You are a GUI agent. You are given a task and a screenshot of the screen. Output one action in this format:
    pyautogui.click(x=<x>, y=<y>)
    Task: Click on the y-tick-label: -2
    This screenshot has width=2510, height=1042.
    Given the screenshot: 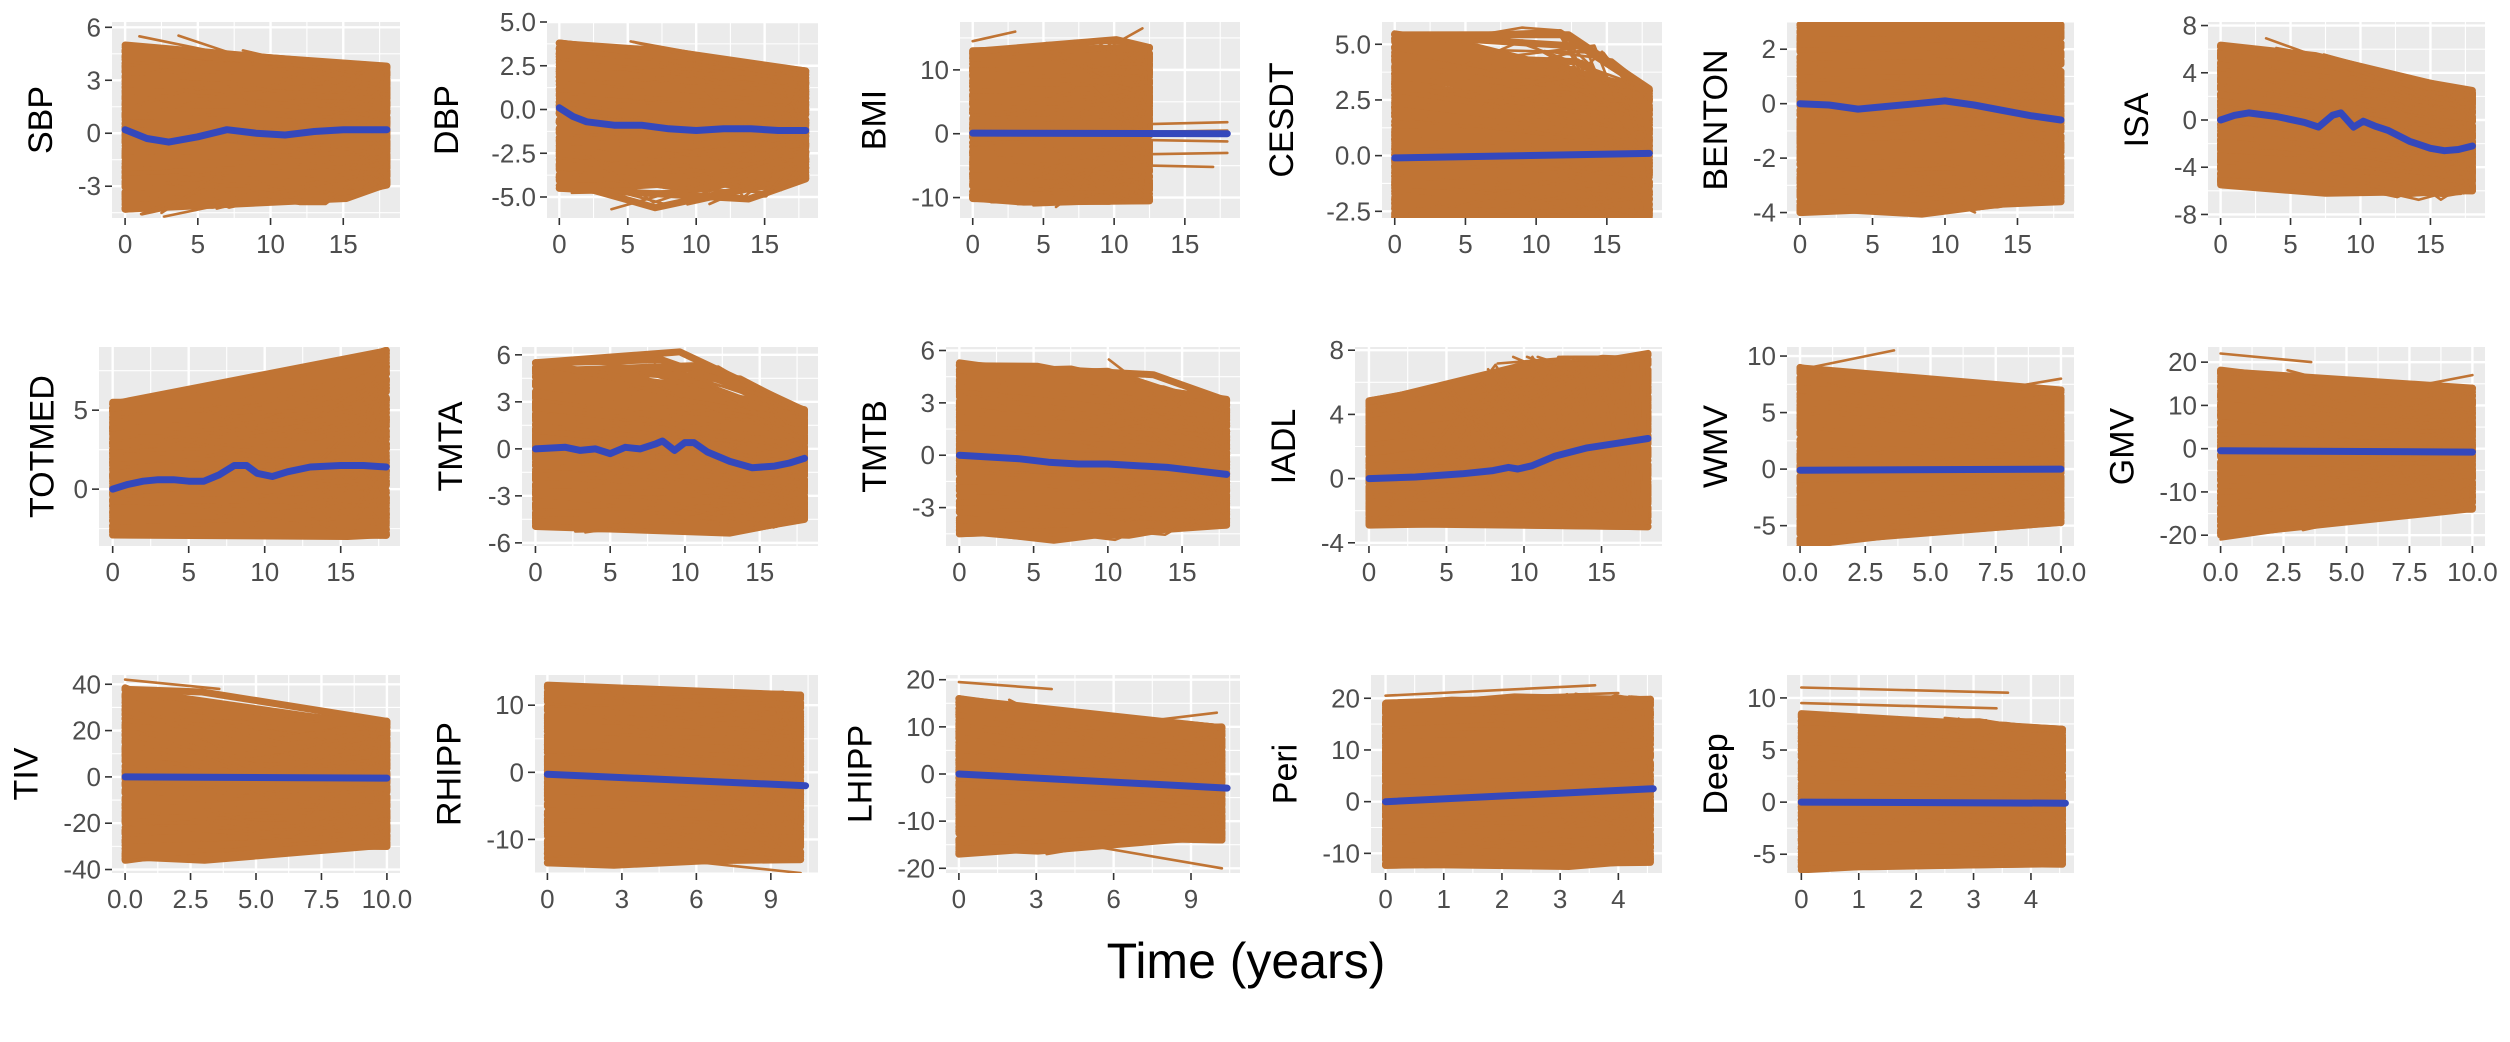 What is the action you would take?
    pyautogui.click(x=1764, y=158)
    